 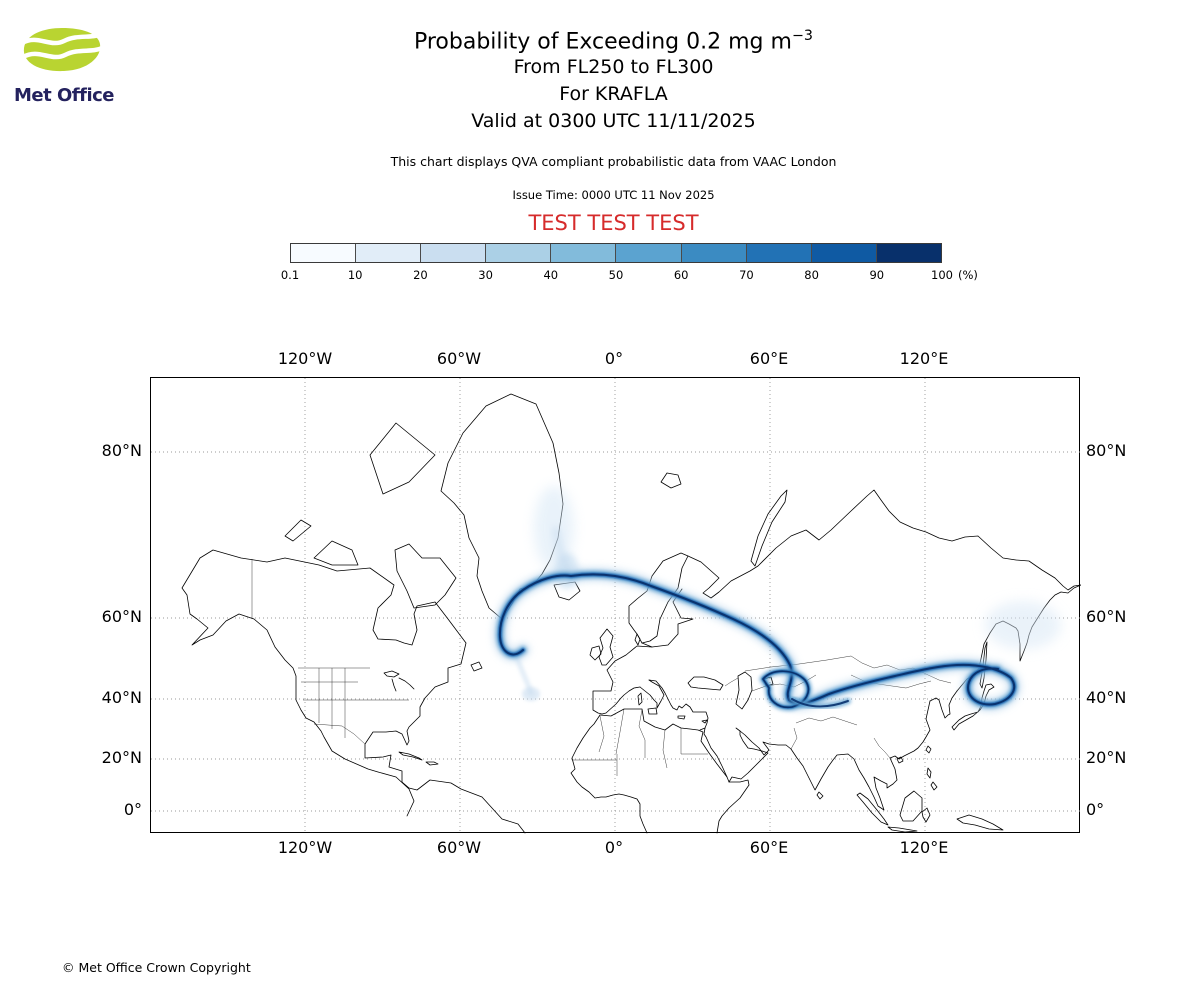 I want to click on issue-time: Issue Time: 0000 UTC 11 Nov 2025, so click(x=613, y=195).